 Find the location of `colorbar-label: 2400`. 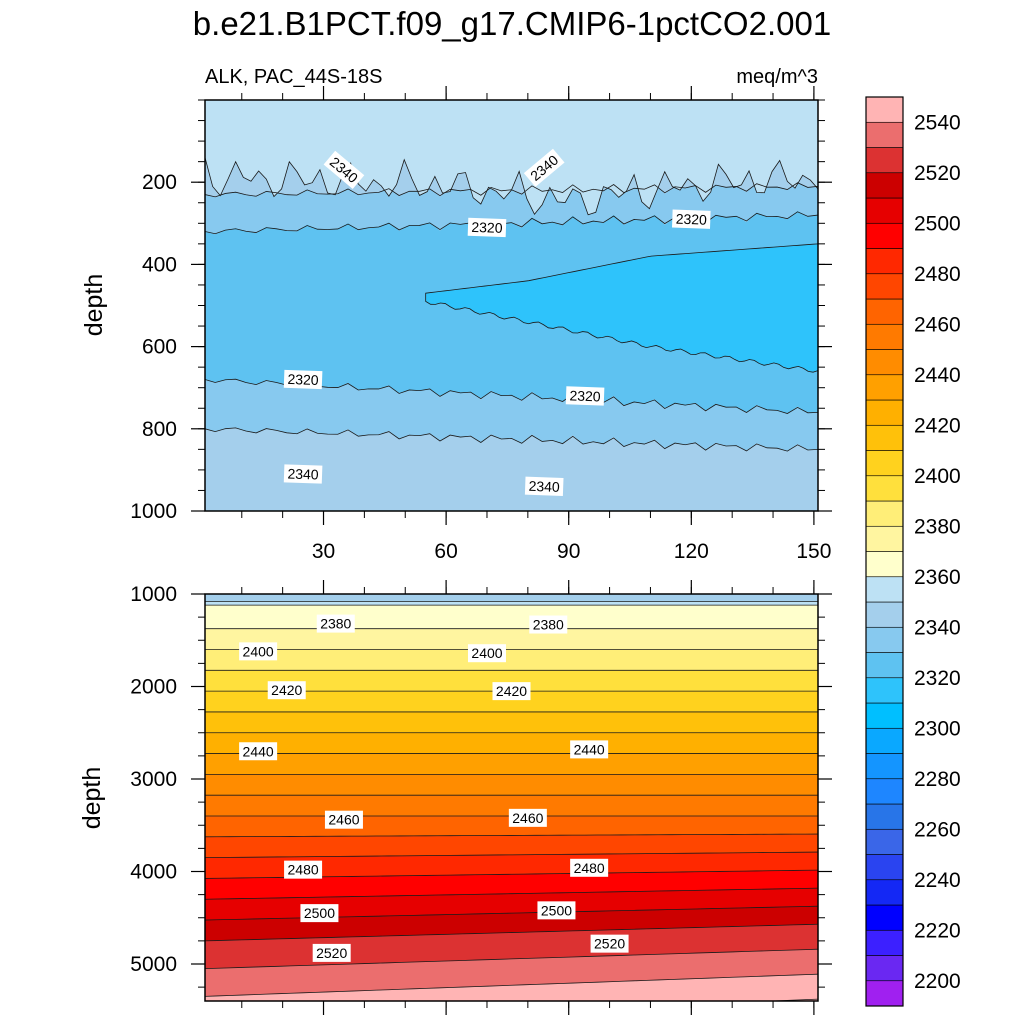

colorbar-label: 2400 is located at coordinates (937, 476).